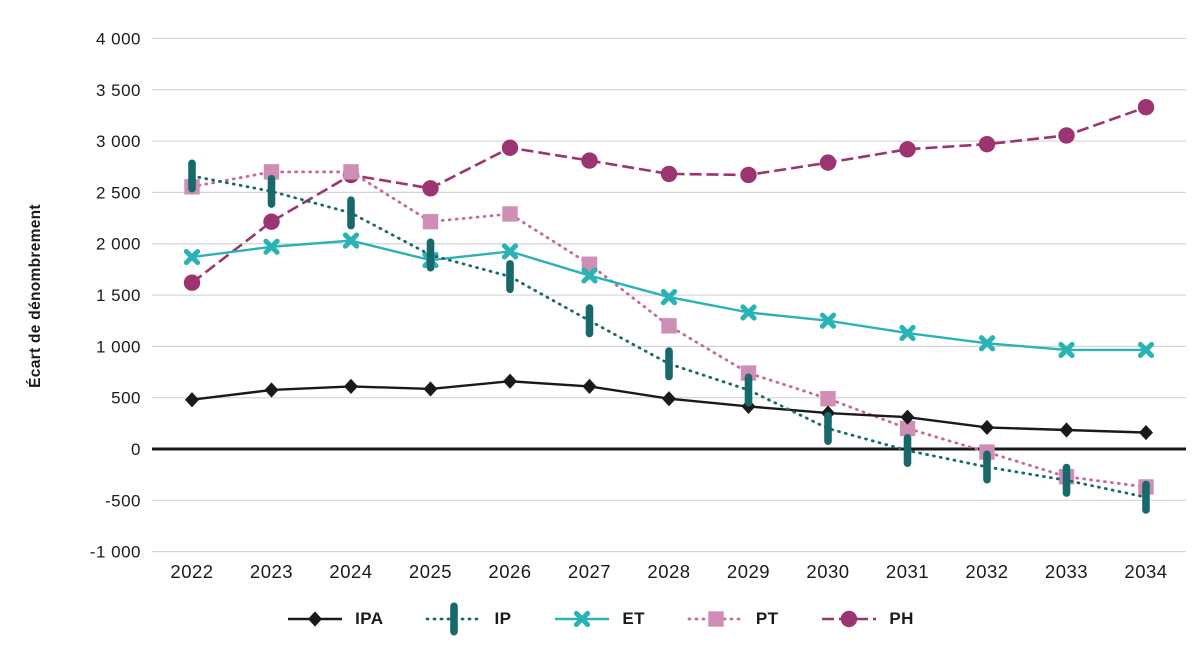 This screenshot has width=1200, height=663. What do you see at coordinates (669, 174) in the screenshot?
I see `marker-PH-2028` at bounding box center [669, 174].